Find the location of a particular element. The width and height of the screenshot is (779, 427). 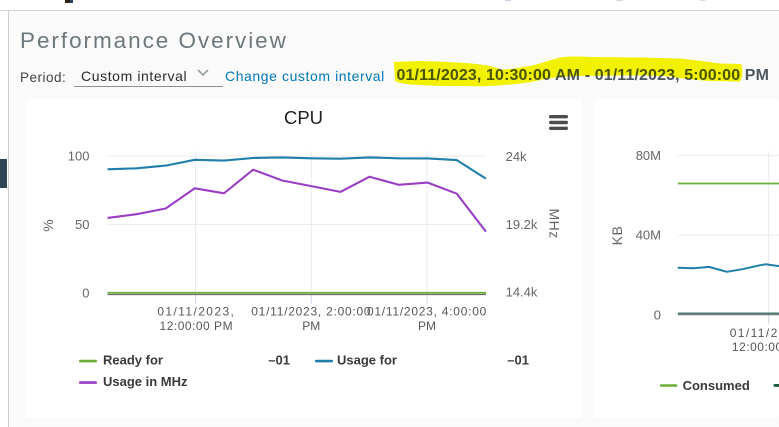

svg-text: MHz is located at coordinates (555, 223).